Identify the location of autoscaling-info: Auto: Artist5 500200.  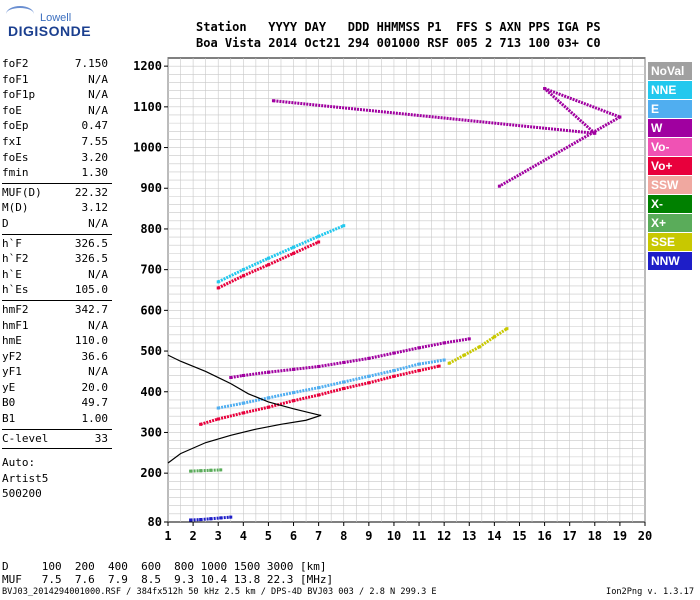
(57, 478).